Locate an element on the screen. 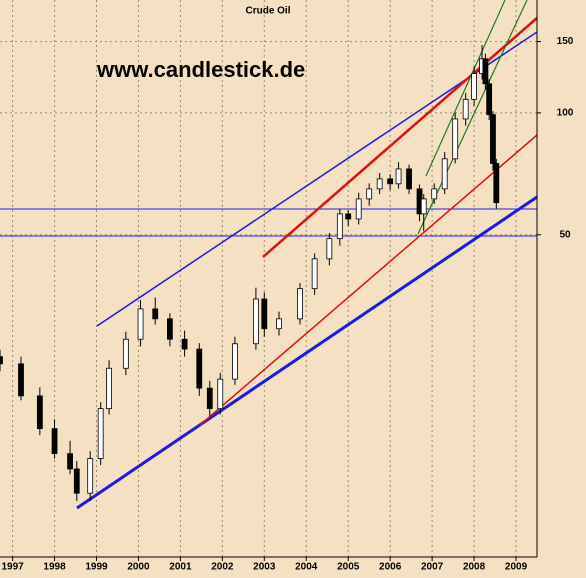  x-tick-label: 1997 is located at coordinates (12, 567).